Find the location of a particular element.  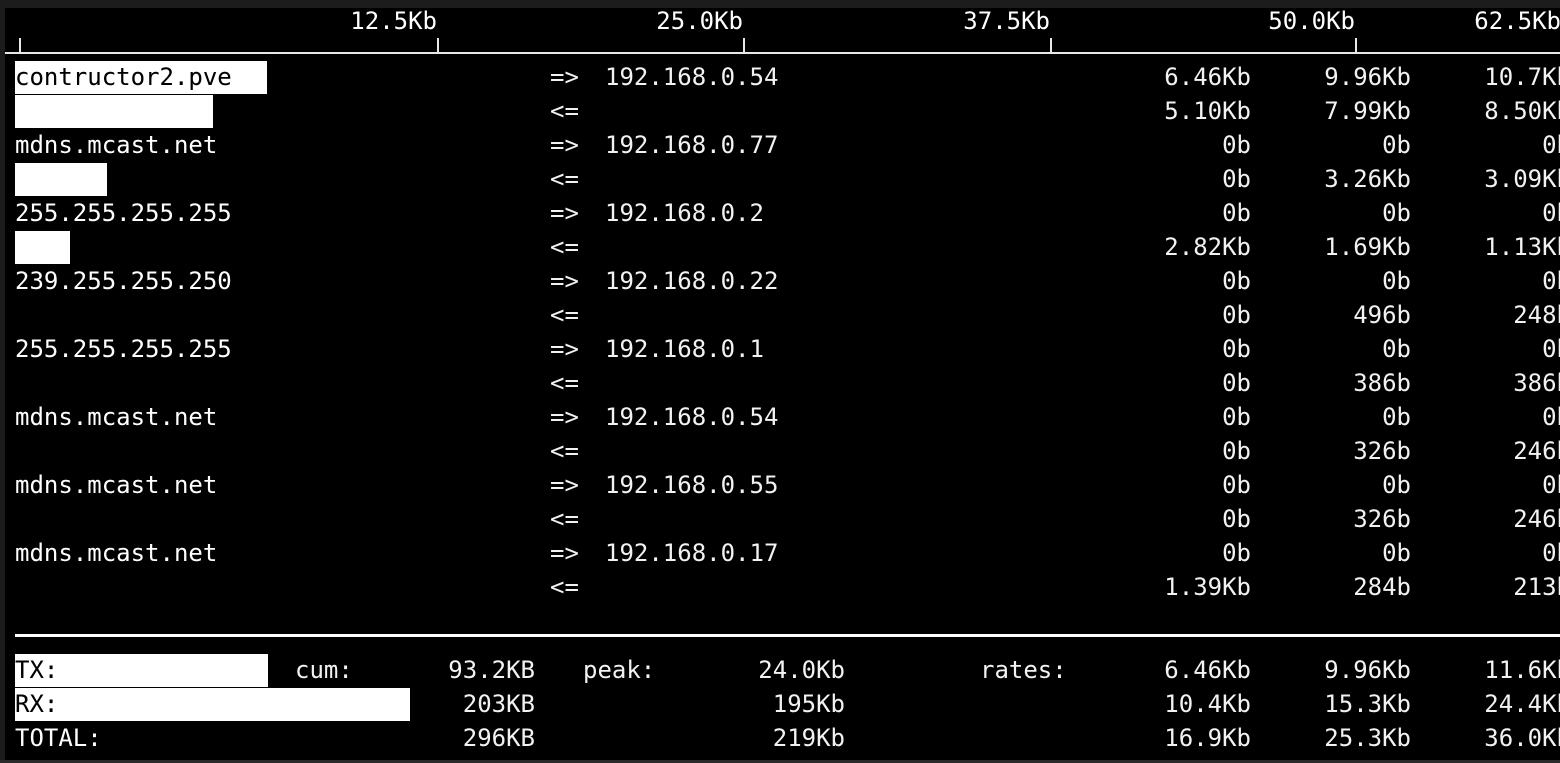

rx-rate-10s: 7.99Kb is located at coordinates (1367, 111).